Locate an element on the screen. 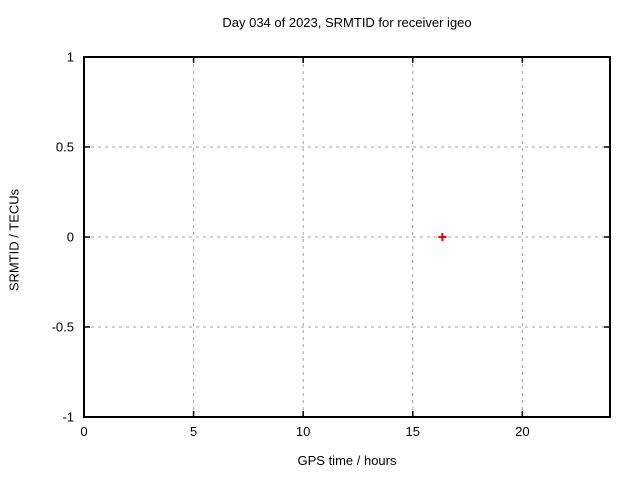  y-tick-label: -1 is located at coordinates (68, 417).